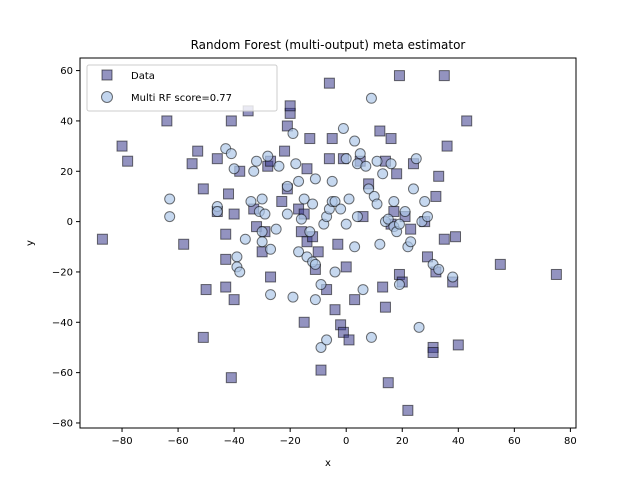 The height and width of the screenshot is (480, 640). I want to click on y-tick-label: 60, so click(66, 71).